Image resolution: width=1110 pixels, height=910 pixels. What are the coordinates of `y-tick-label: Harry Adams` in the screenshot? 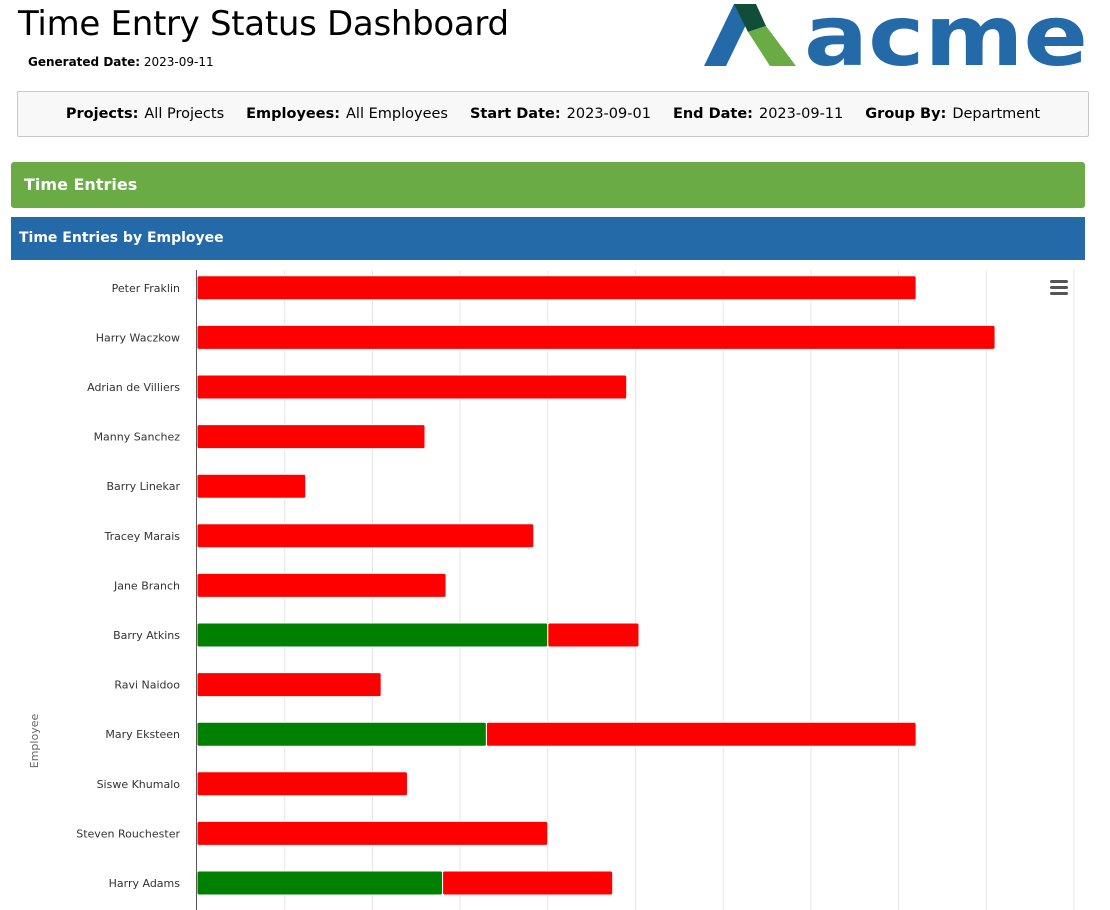 It's located at (145, 883).